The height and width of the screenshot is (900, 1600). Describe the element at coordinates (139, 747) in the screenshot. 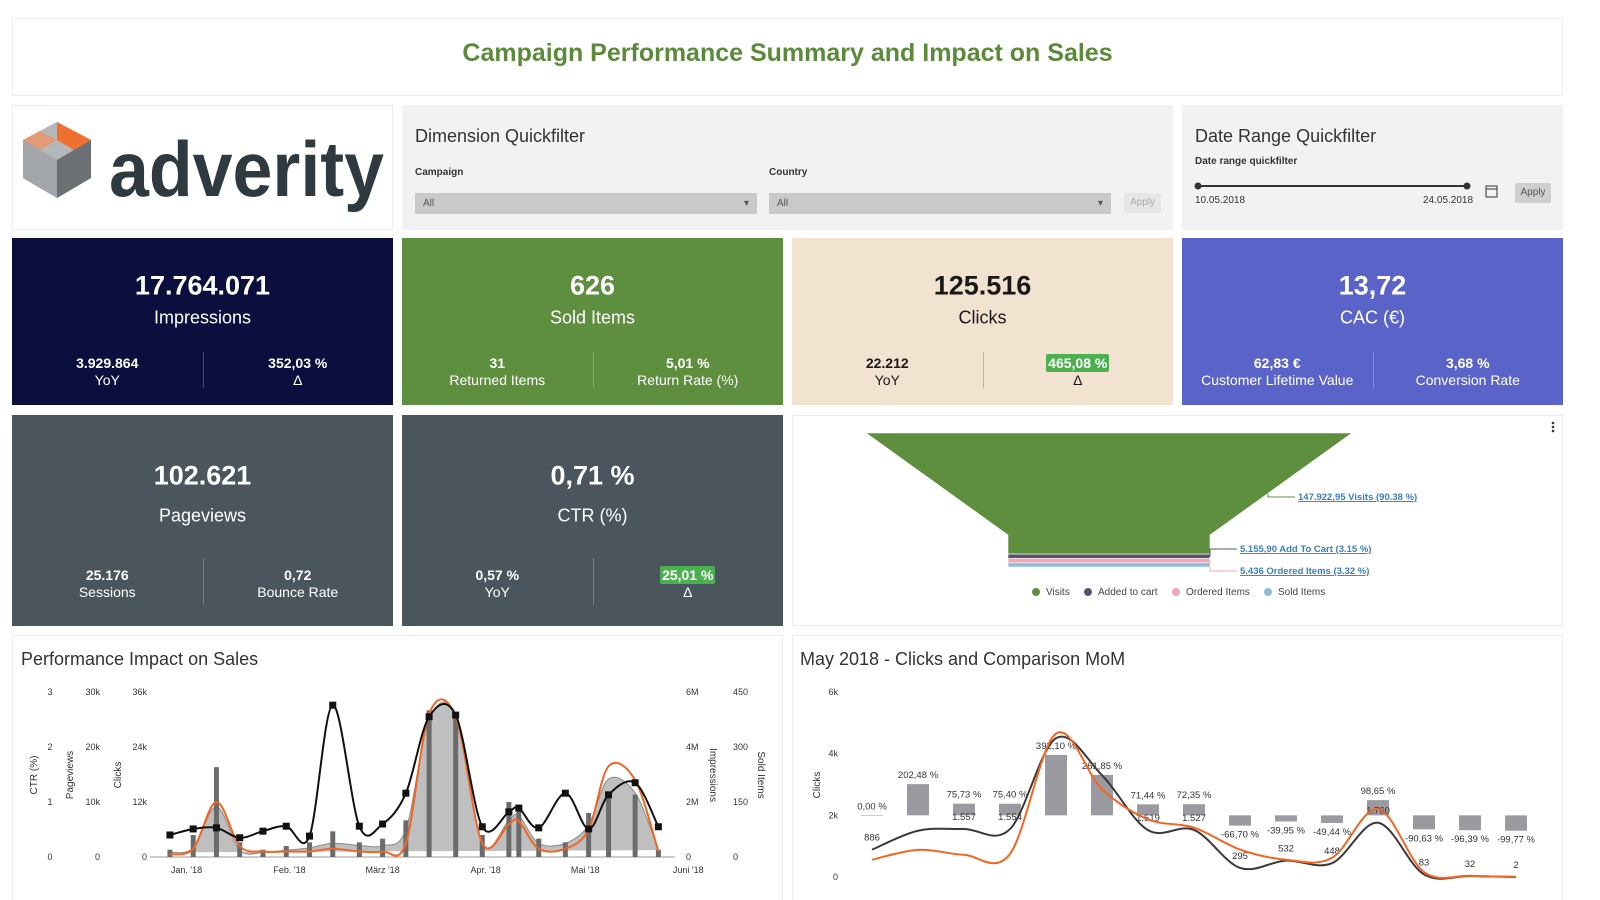

I see `y-tick-label: 24k` at that location.